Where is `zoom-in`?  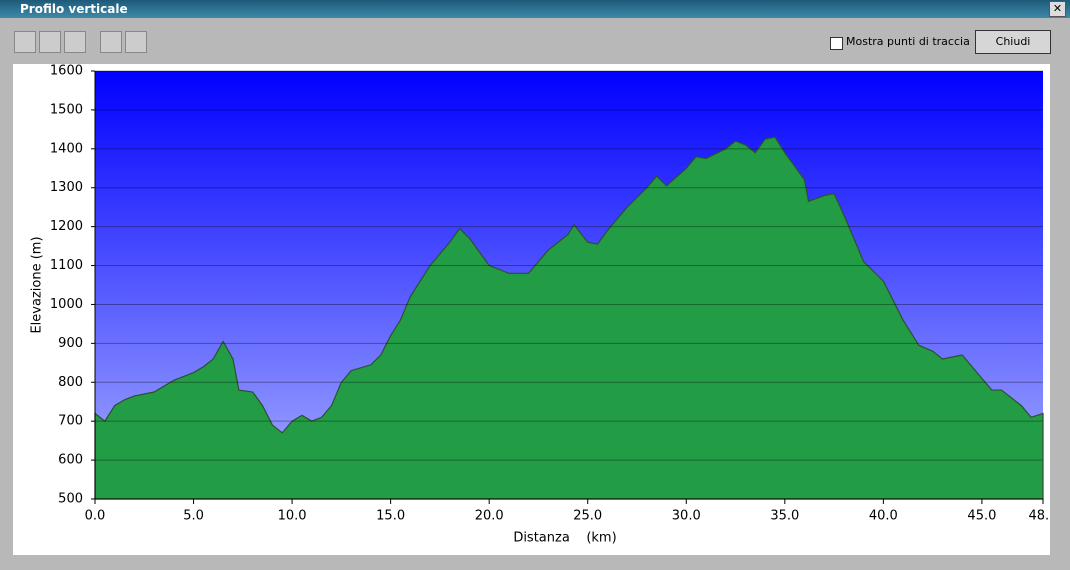
zoom-in is located at coordinates (111, 42).